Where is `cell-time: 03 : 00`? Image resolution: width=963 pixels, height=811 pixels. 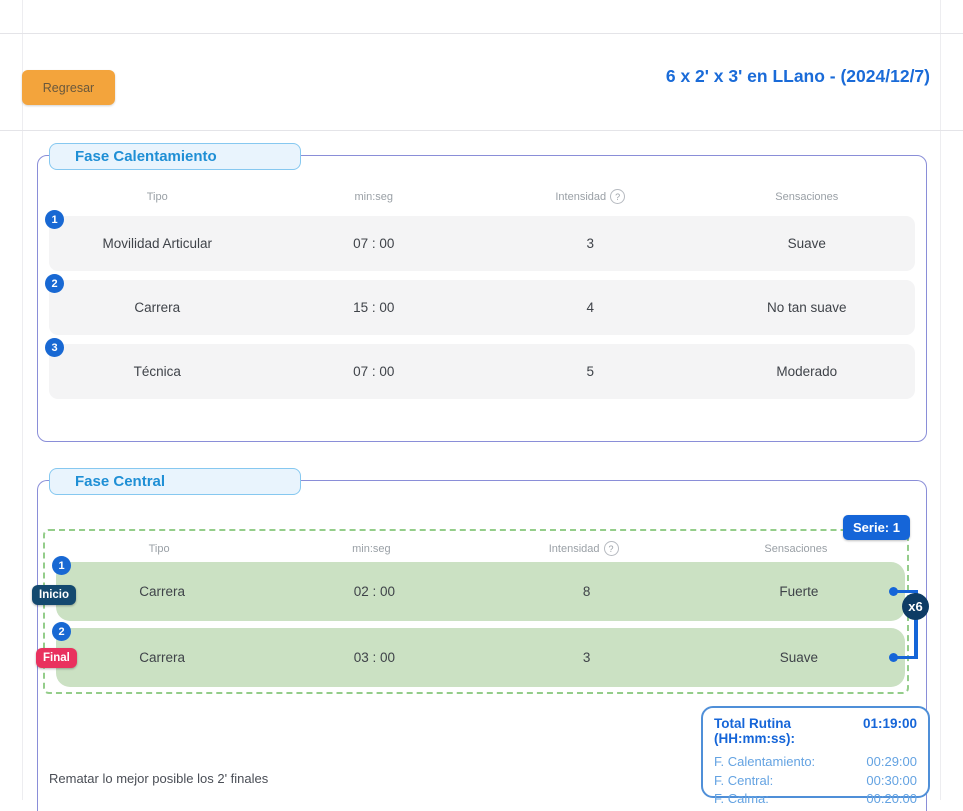
cell-time: 03 : 00 is located at coordinates (374, 657).